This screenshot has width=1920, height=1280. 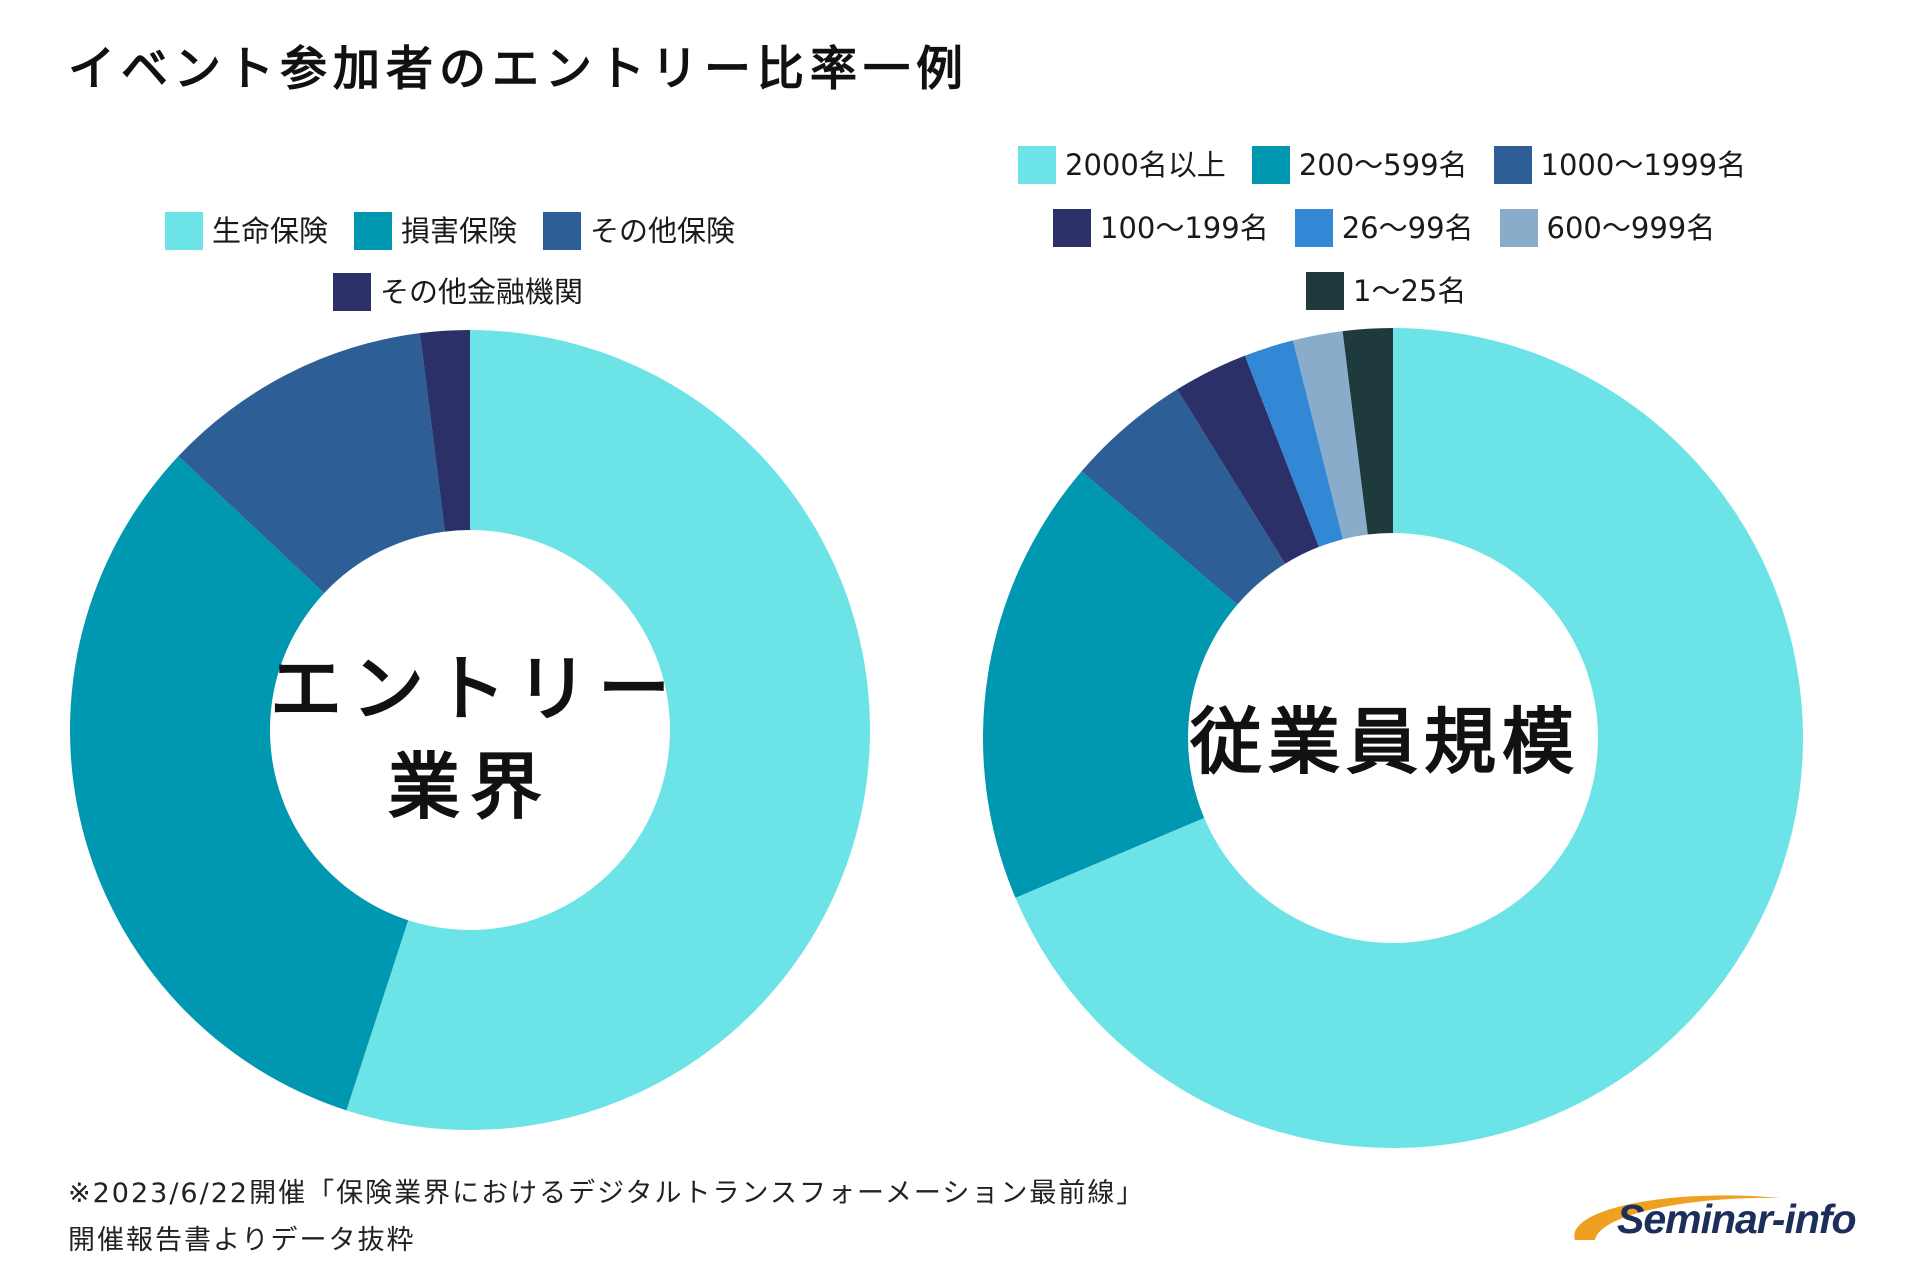 I want to click on legend-item: 2000名以上, so click(x=1122, y=165).